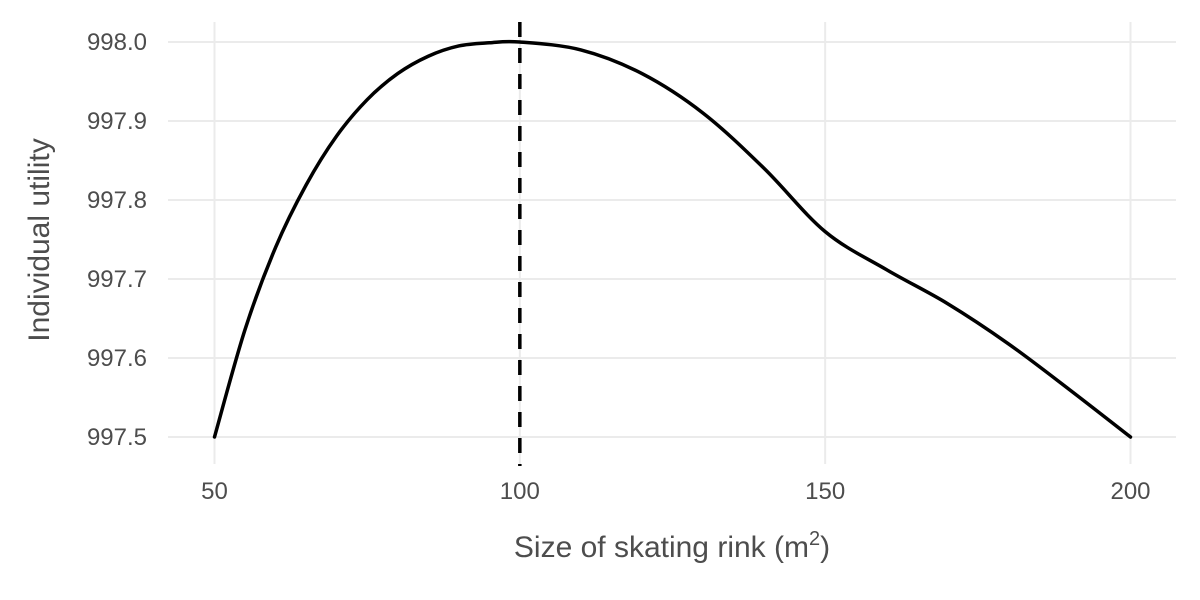 Image resolution: width=1200 pixels, height=600 pixels. I want to click on x-tick-label: 200, so click(1130, 491).